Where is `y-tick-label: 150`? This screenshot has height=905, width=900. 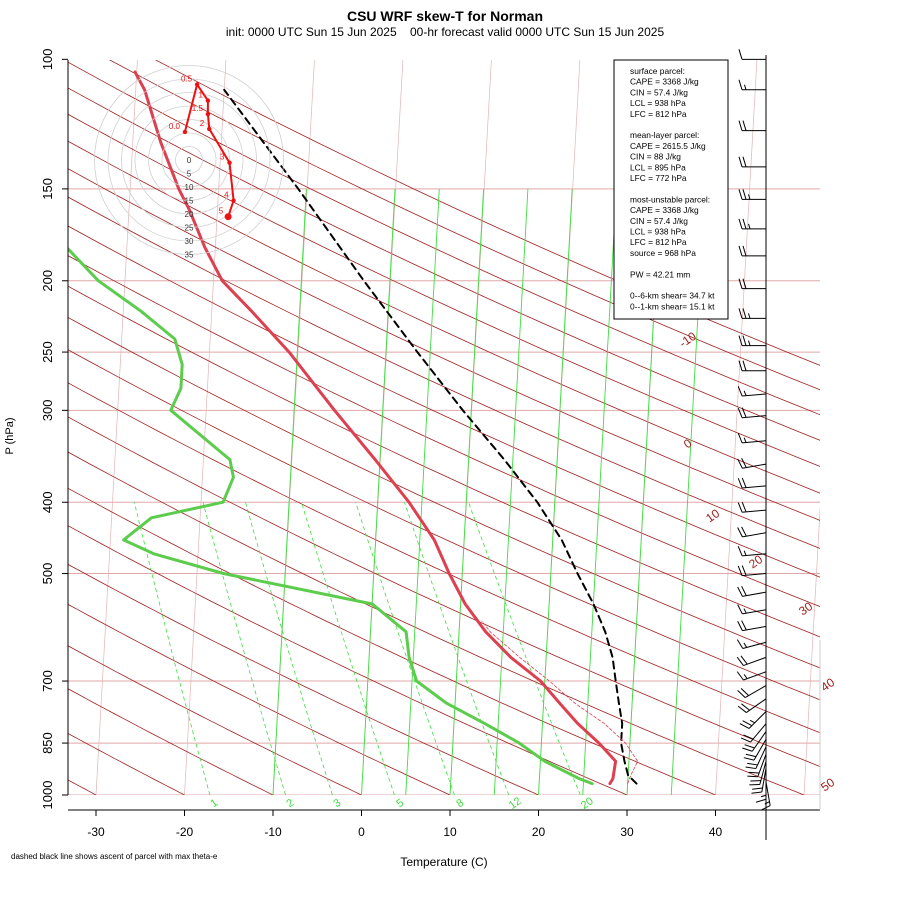
y-tick-label: 150 is located at coordinates (47, 189).